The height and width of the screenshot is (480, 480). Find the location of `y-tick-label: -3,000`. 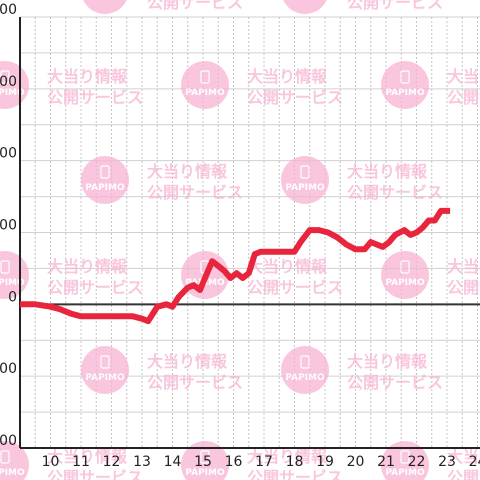

y-tick-label: -3,000 is located at coordinates (8, 369).